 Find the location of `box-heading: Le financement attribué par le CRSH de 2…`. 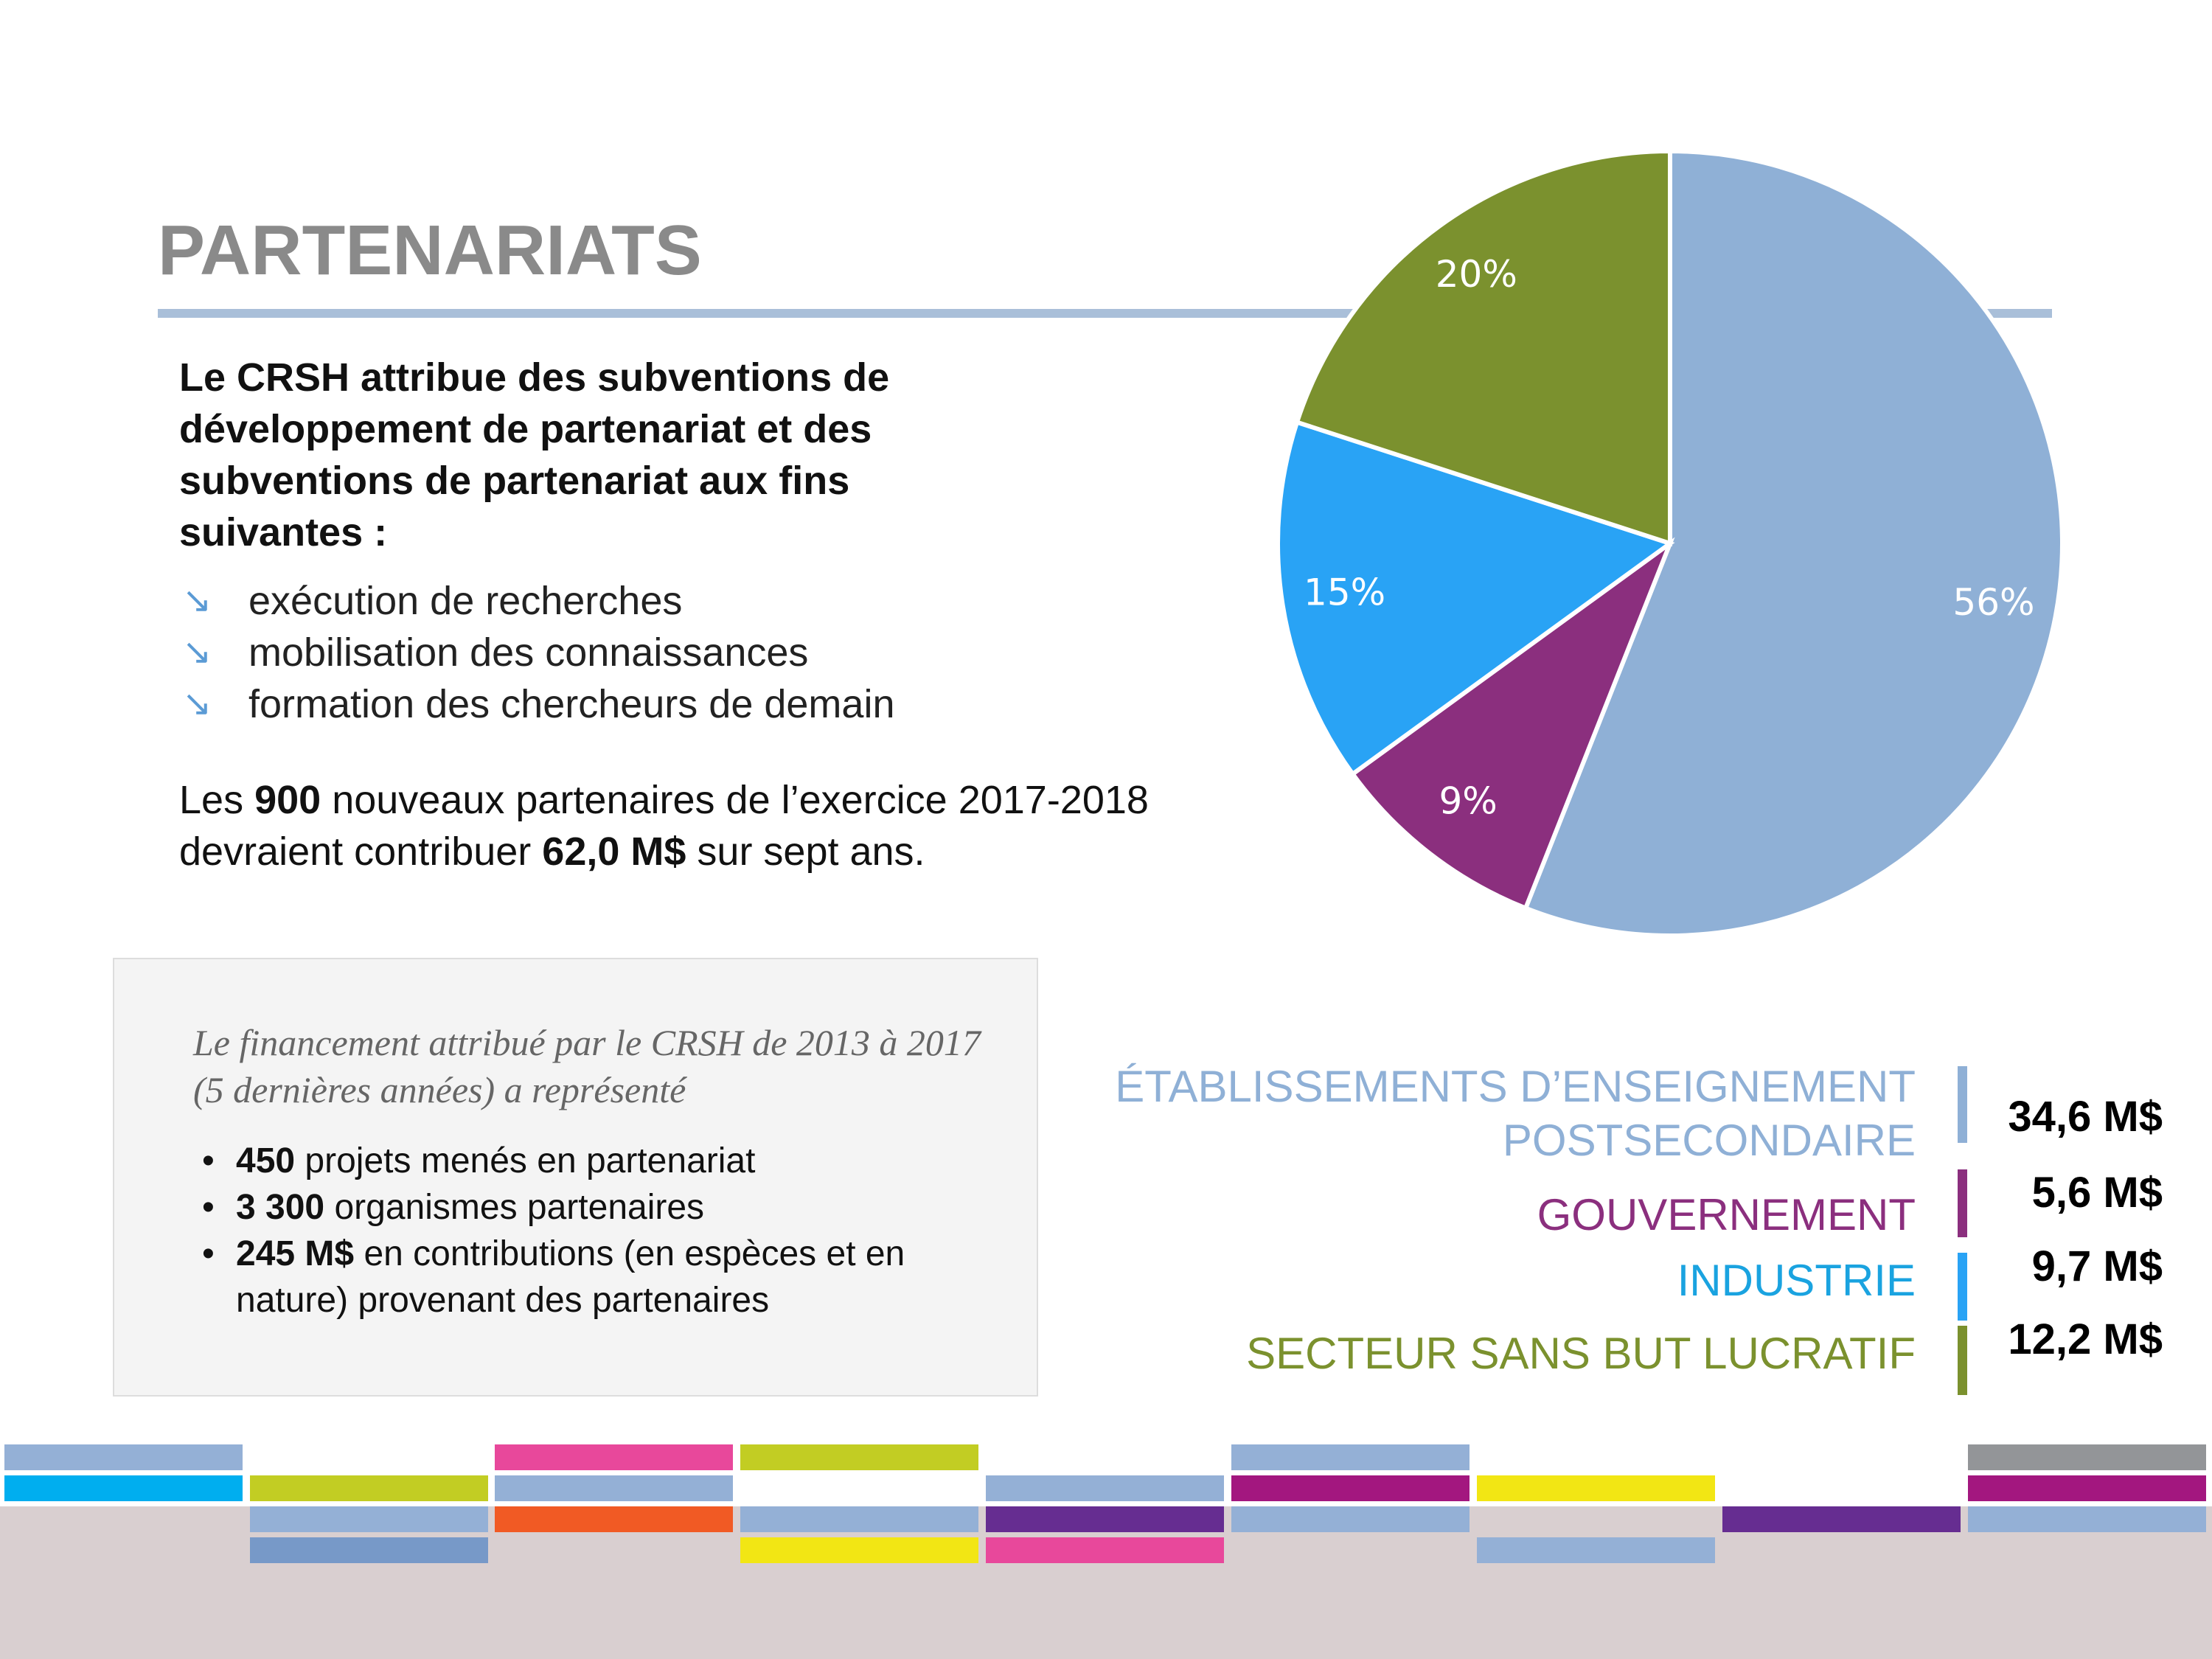

box-heading: Le financement attribué par le CRSH de 2… is located at coordinates (587, 1066).